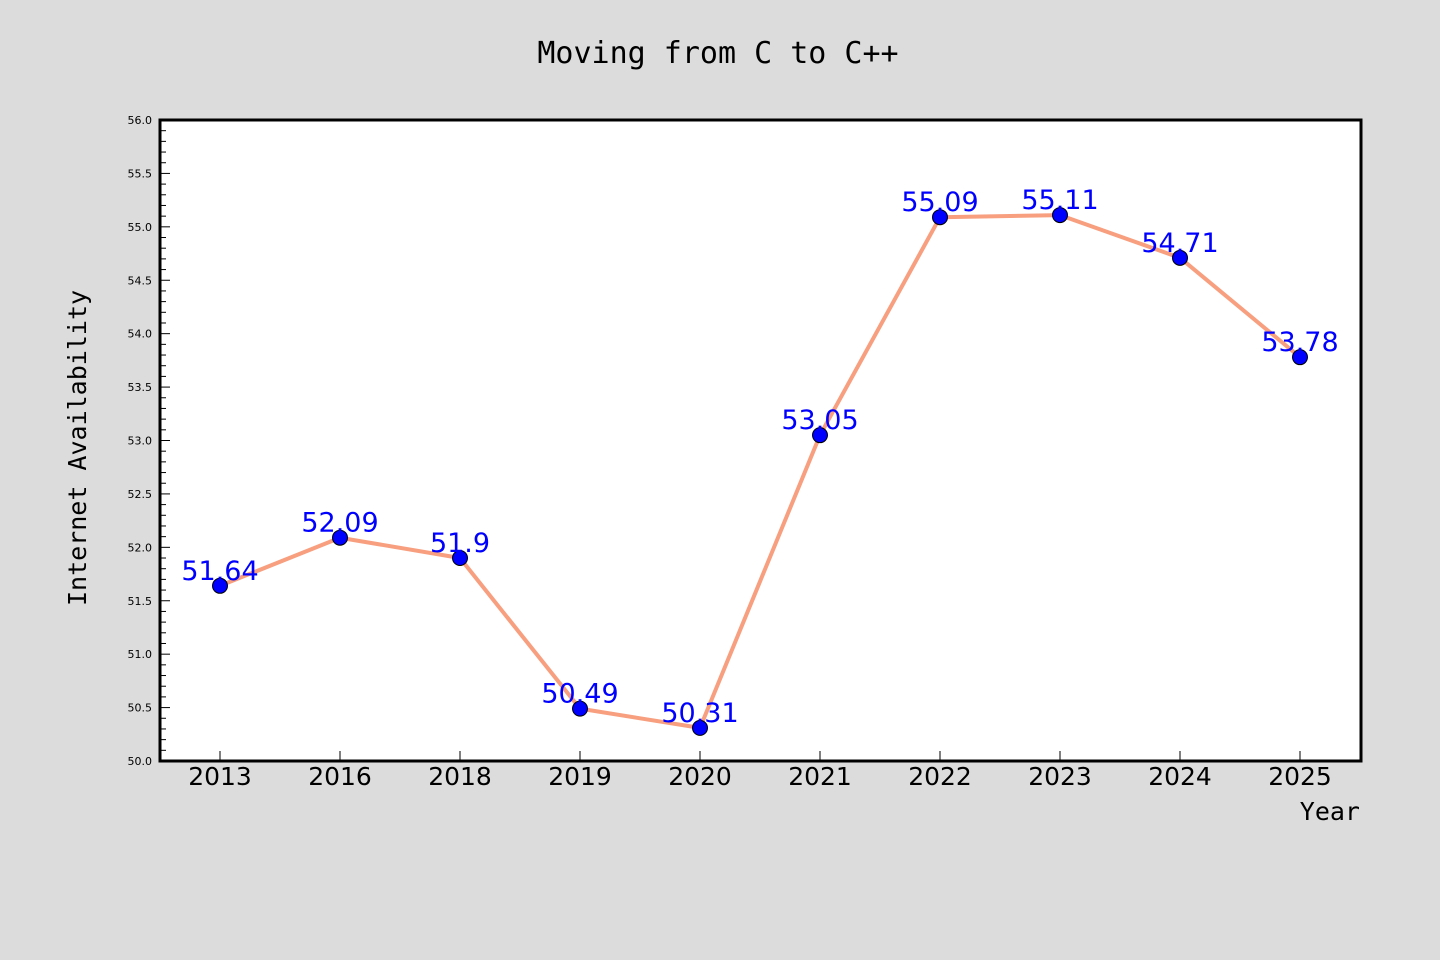 The width and height of the screenshot is (1440, 960). What do you see at coordinates (820, 776) in the screenshot?
I see `x-tick-label: 2021` at bounding box center [820, 776].